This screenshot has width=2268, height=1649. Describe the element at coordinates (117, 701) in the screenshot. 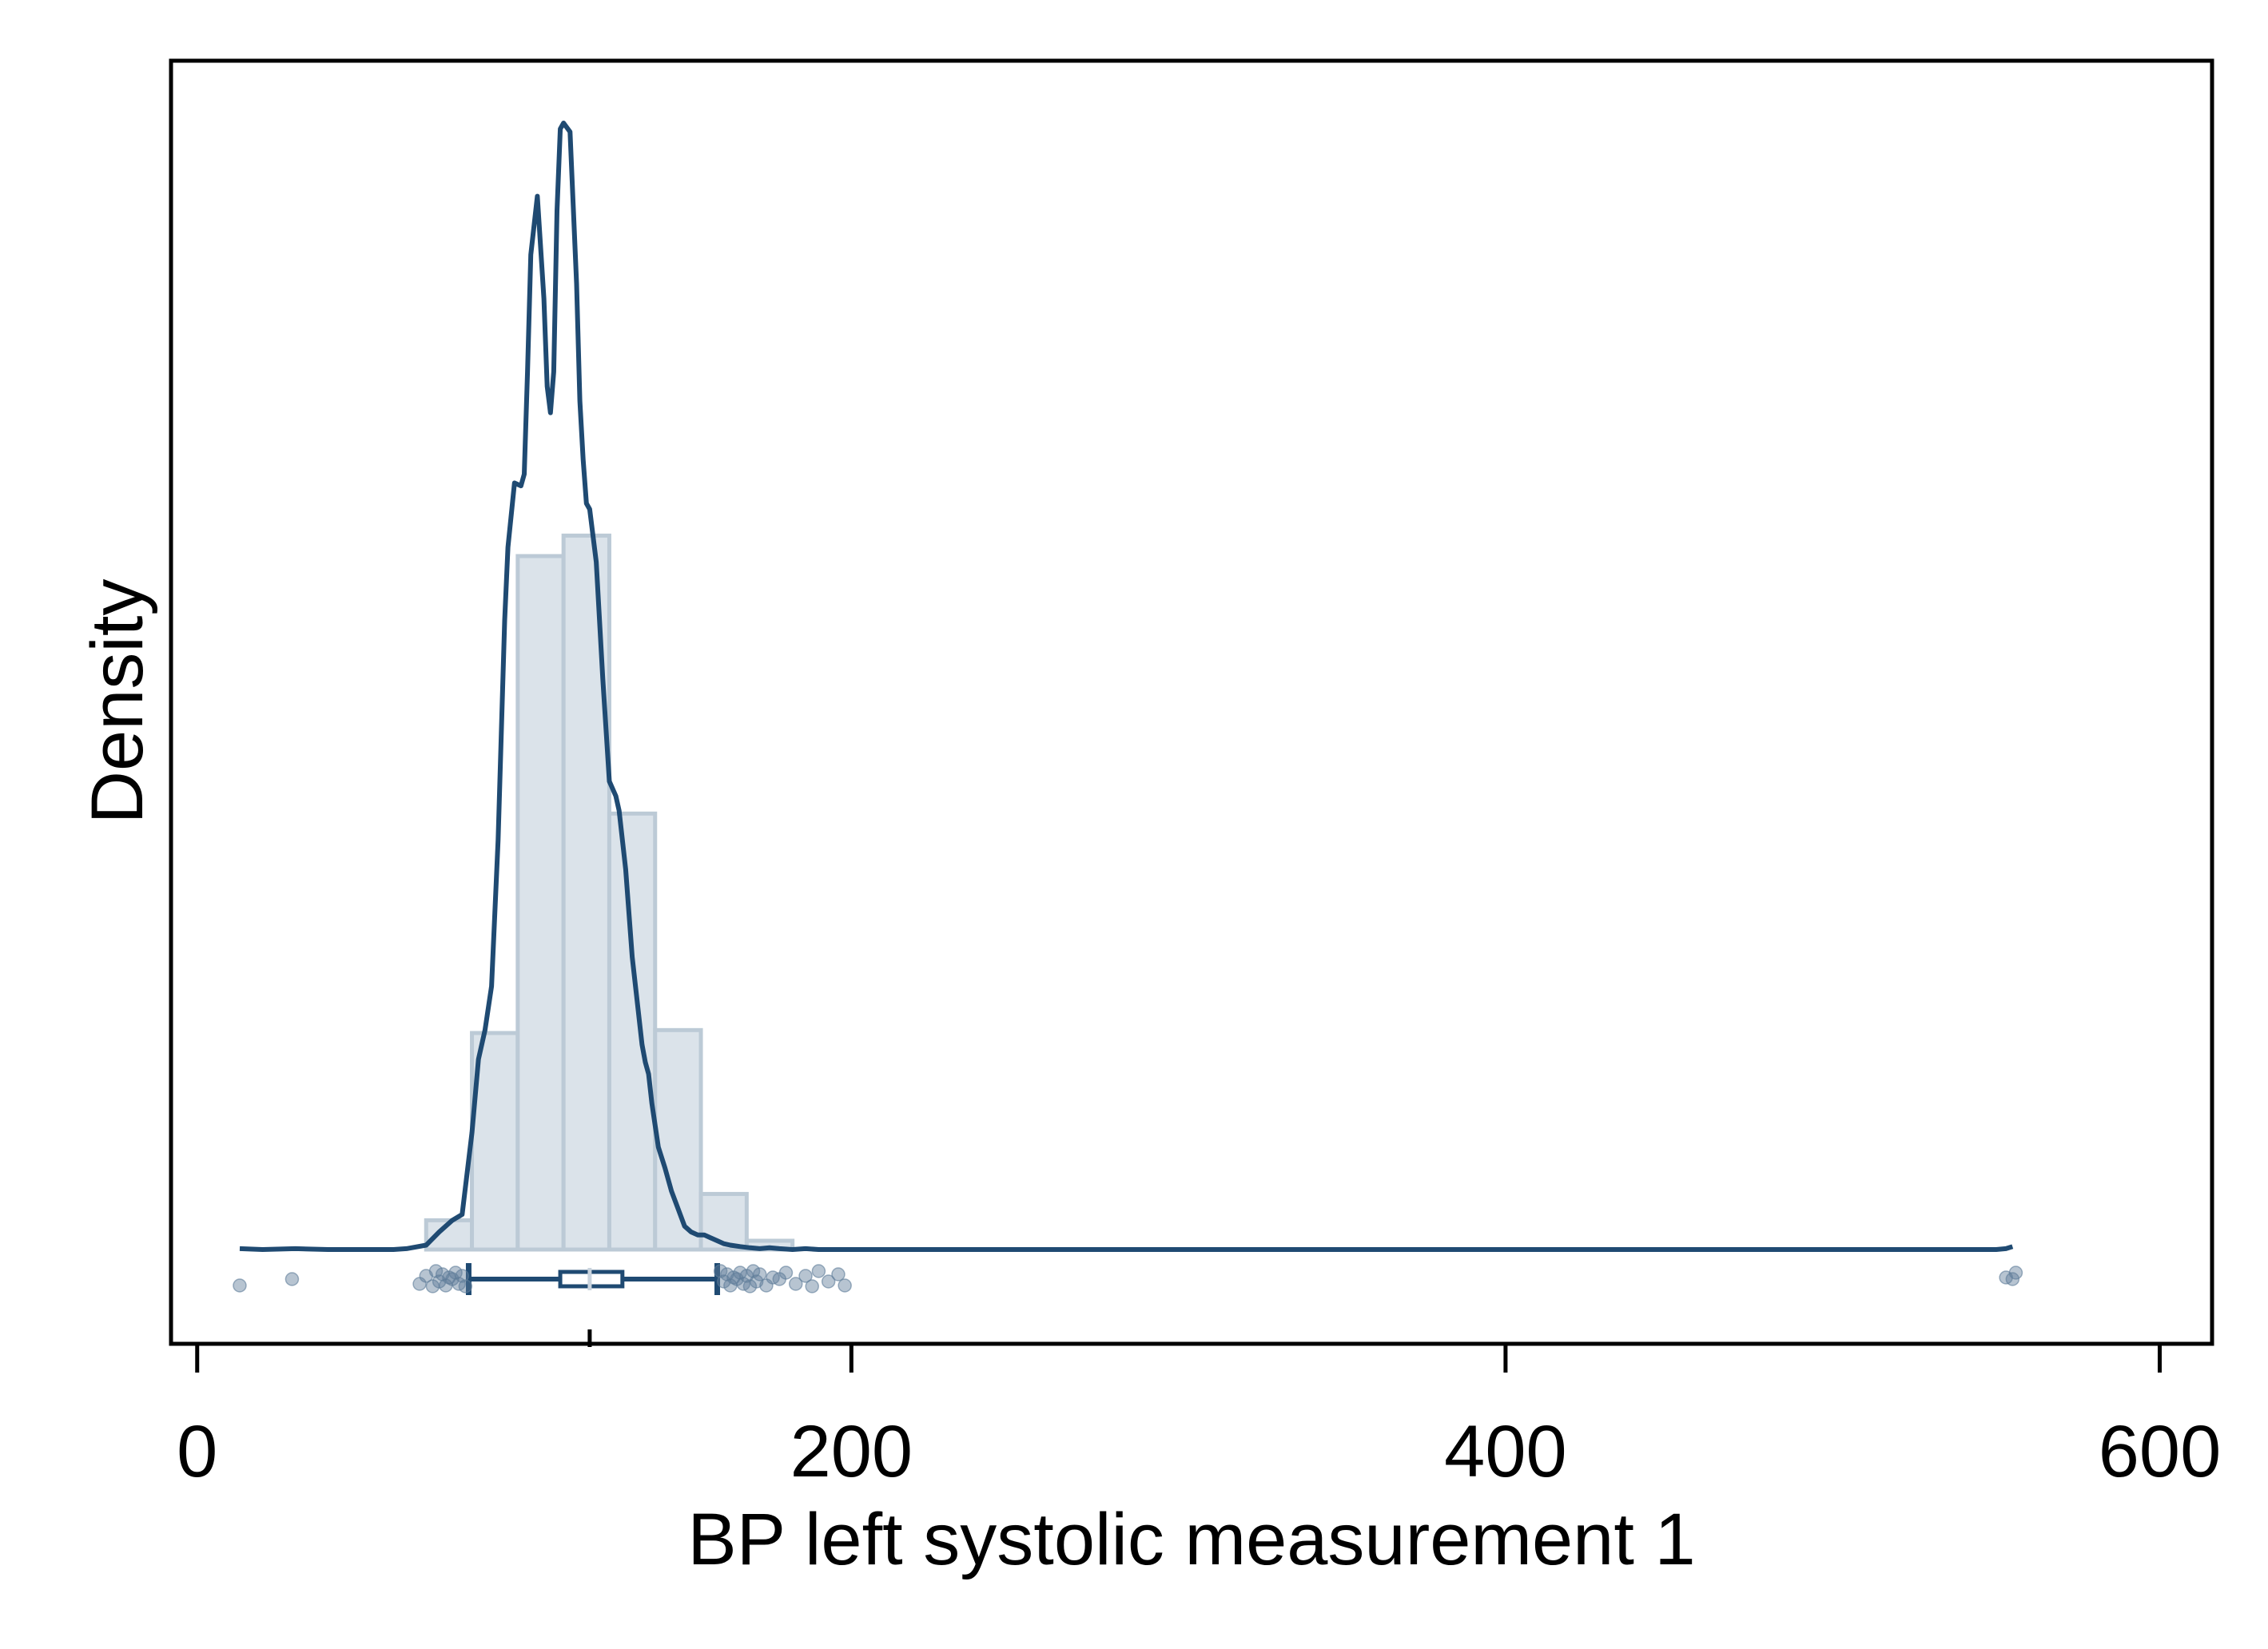

I see `y-axis-label: Density` at that location.